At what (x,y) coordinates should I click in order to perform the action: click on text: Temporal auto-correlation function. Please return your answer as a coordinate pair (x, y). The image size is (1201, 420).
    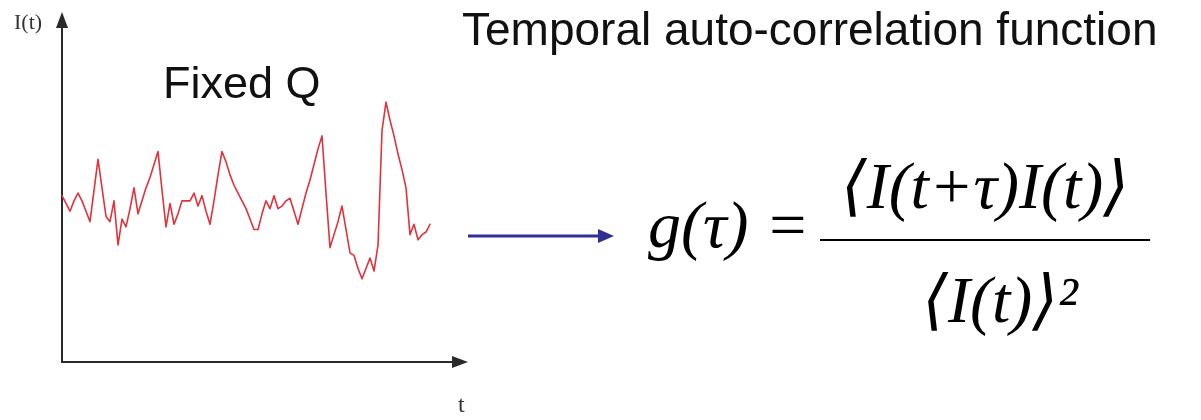
    Looking at the image, I should click on (810, 29).